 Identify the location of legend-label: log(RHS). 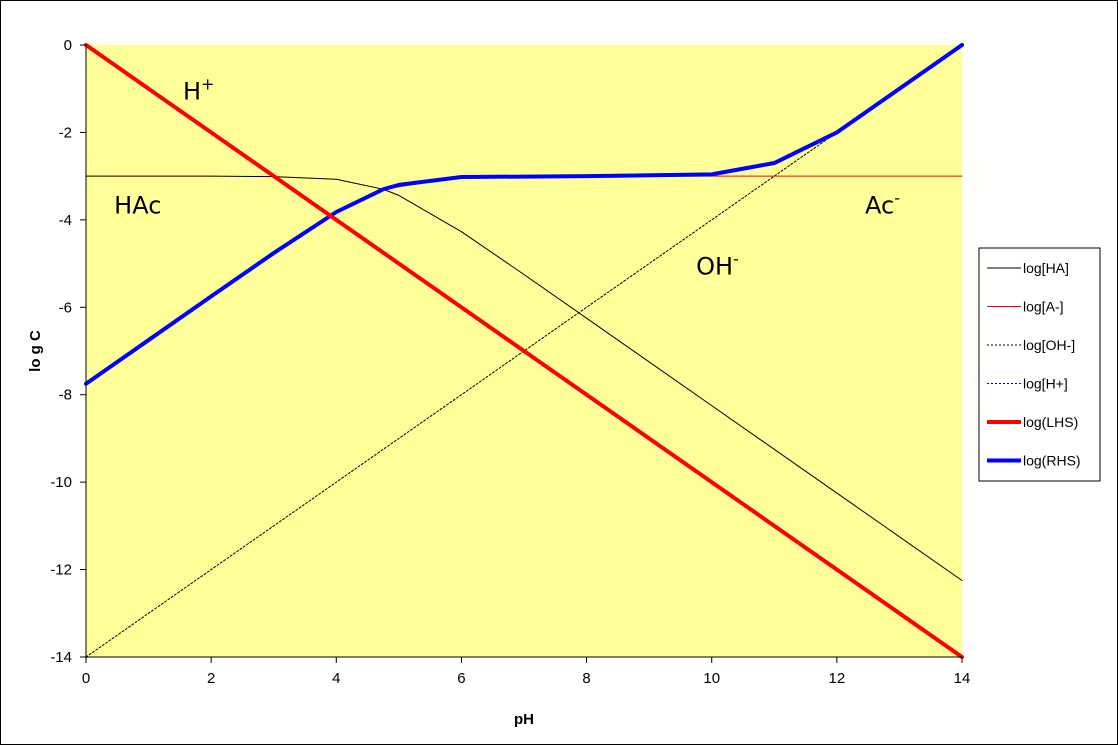
(1052, 461).